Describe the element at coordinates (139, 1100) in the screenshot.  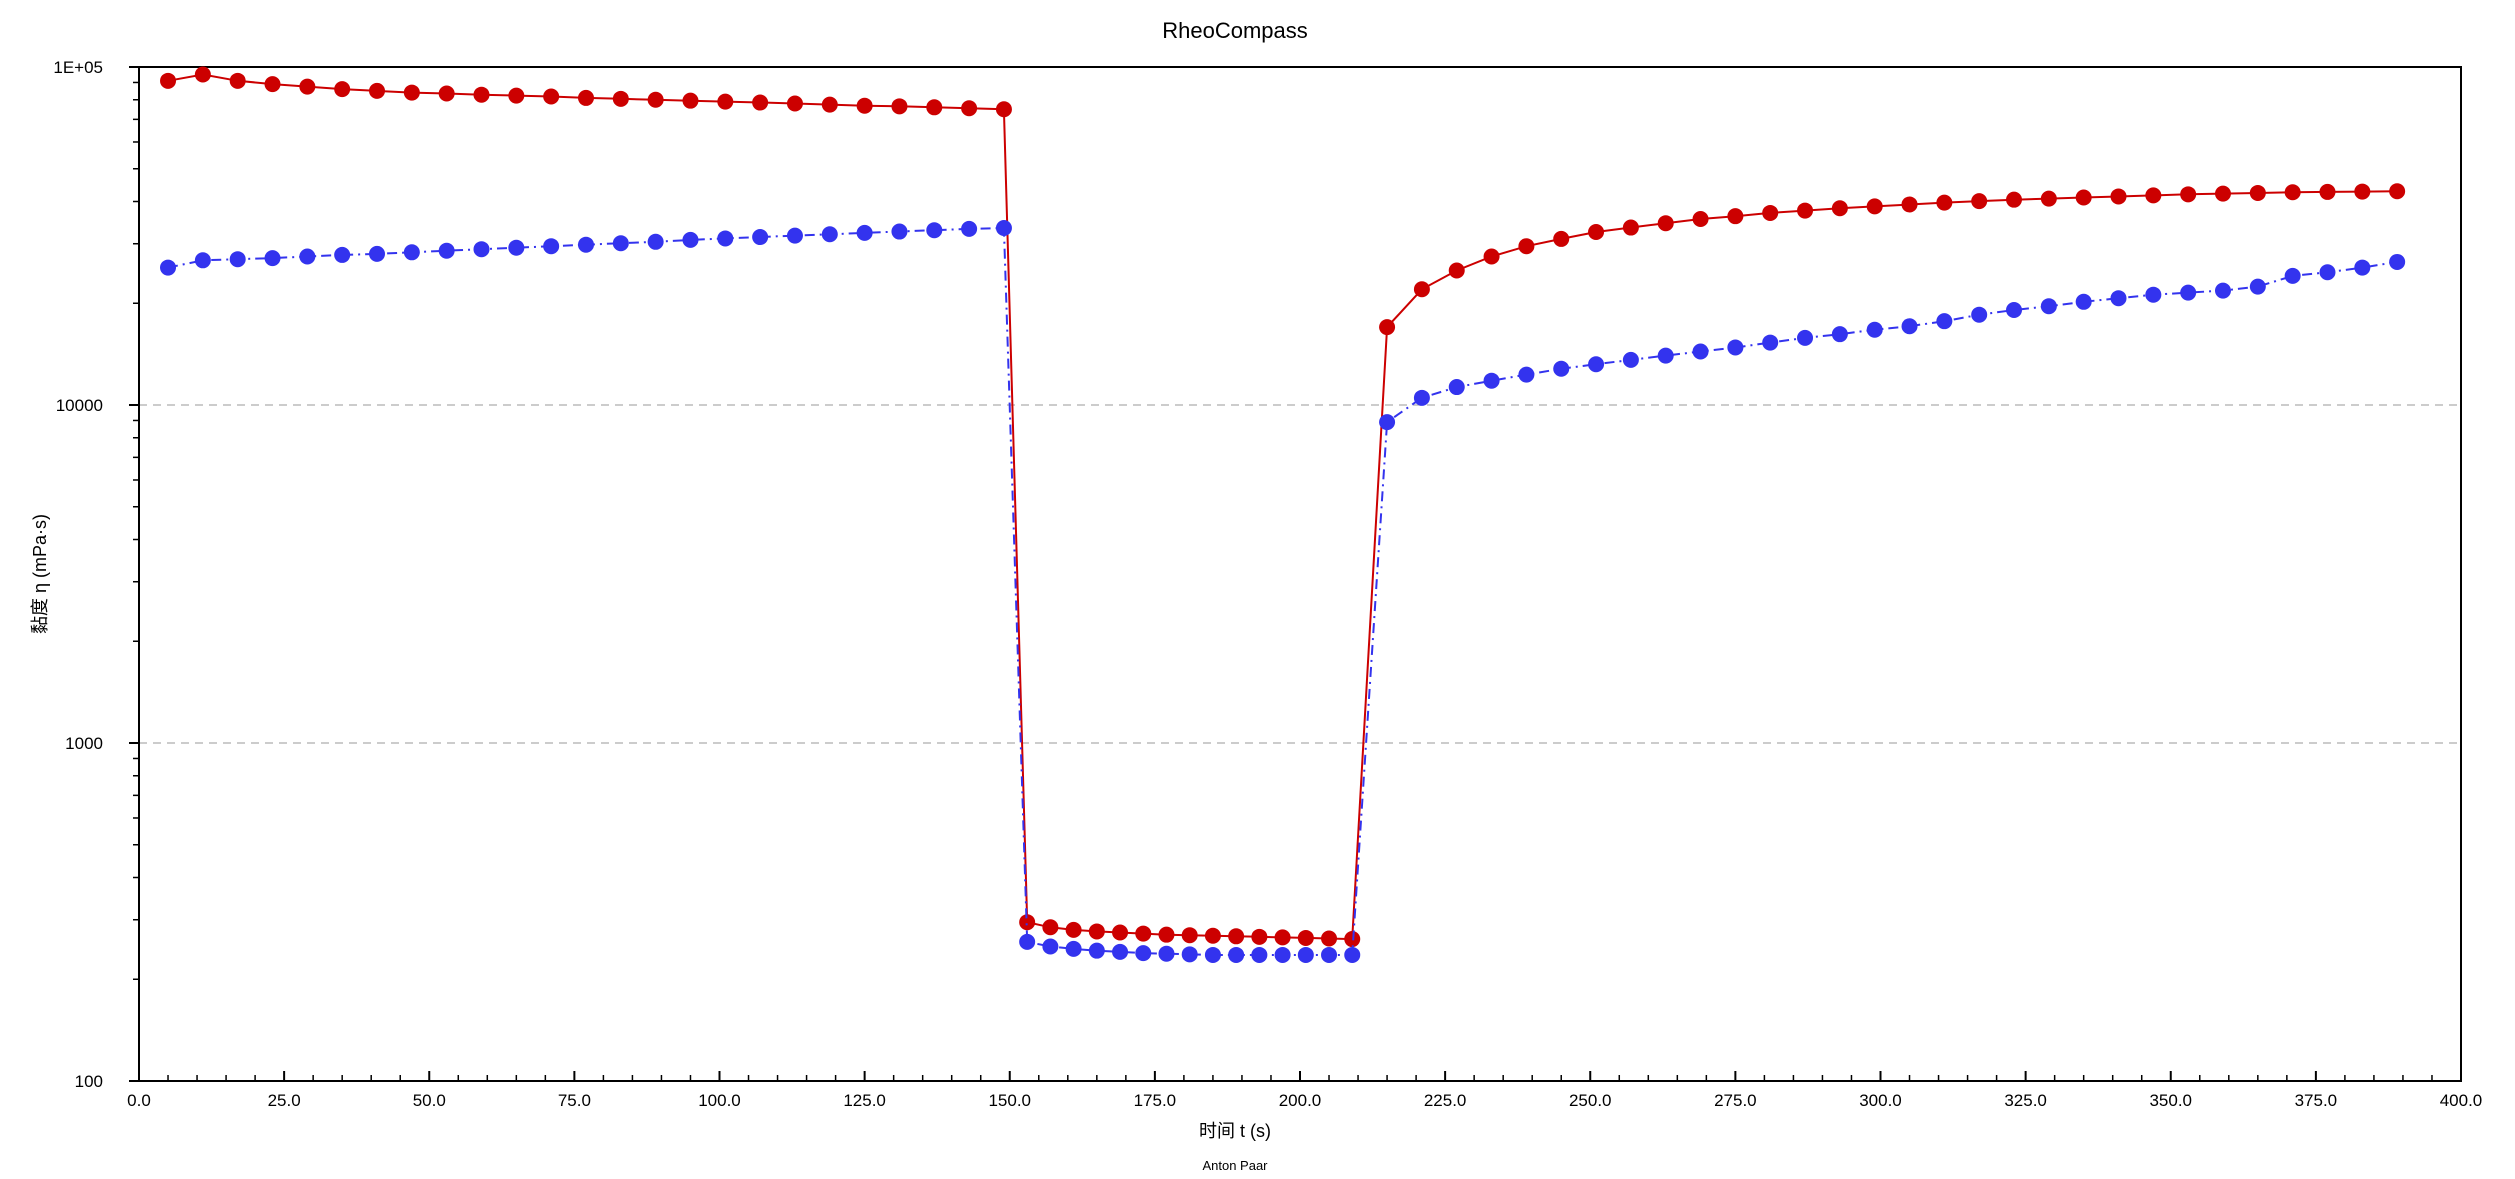
I see `x-tick-label: 0.0` at that location.